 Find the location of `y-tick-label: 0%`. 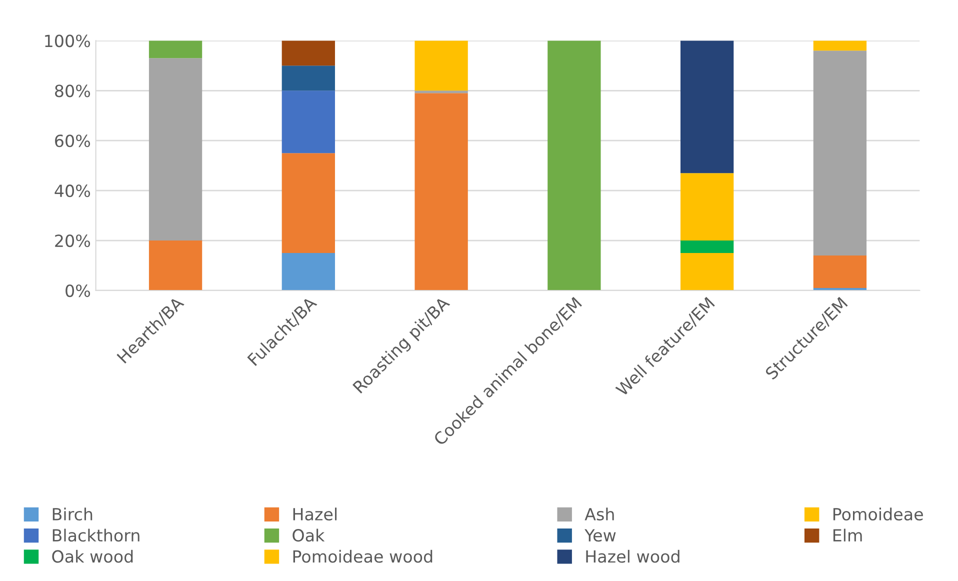

y-tick-label: 0% is located at coordinates (78, 291).